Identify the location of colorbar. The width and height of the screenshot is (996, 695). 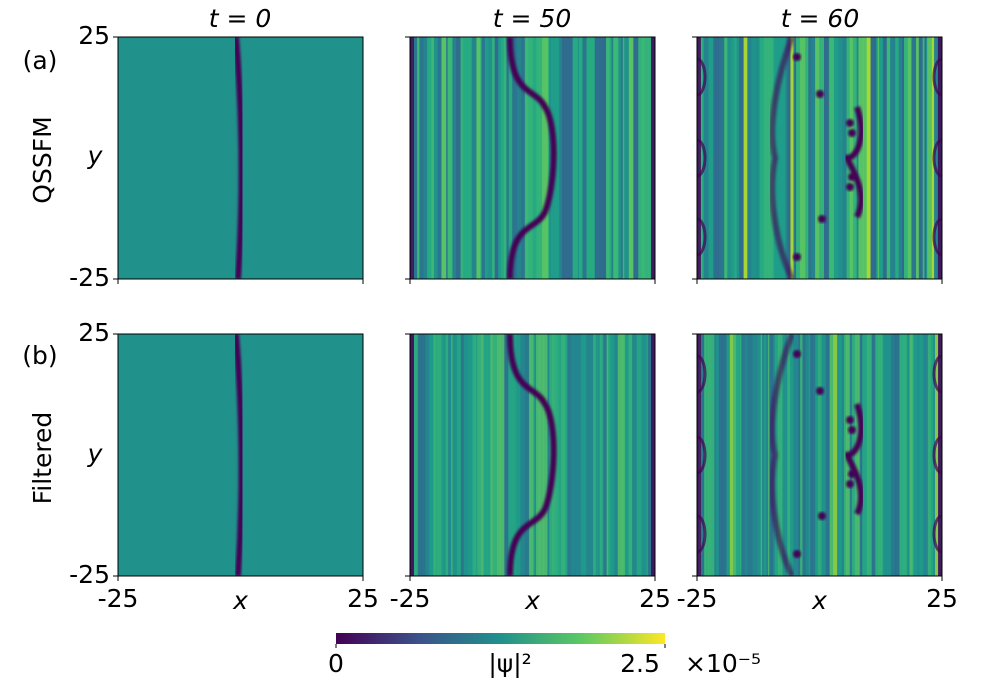
(500, 638).